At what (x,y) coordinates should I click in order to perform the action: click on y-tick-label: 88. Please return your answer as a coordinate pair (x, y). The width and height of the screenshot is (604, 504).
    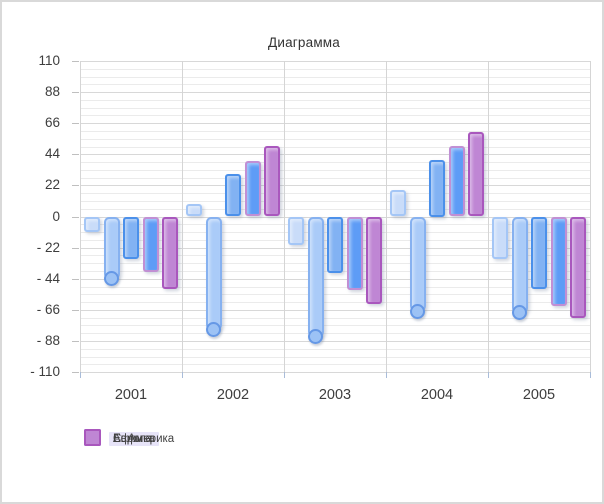
    Looking at the image, I should click on (52, 92).